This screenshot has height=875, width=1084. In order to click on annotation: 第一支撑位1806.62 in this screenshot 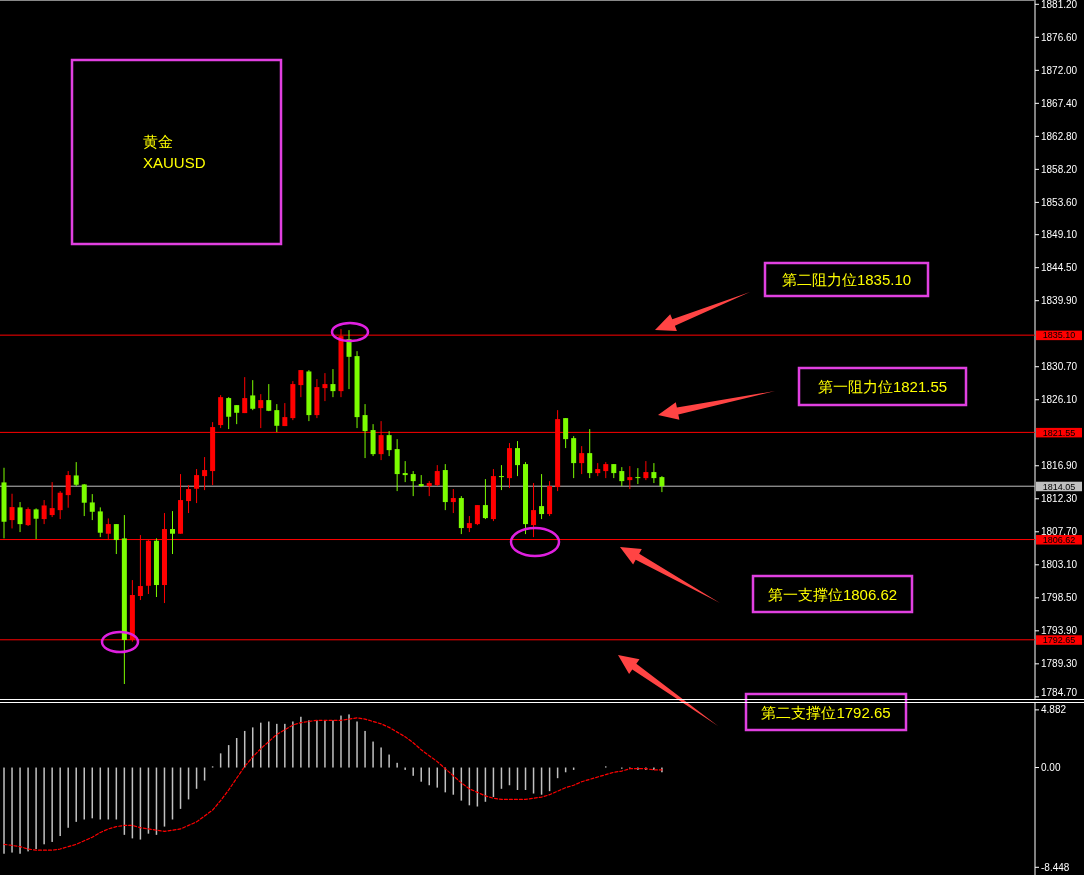, I will do `click(832, 594)`.